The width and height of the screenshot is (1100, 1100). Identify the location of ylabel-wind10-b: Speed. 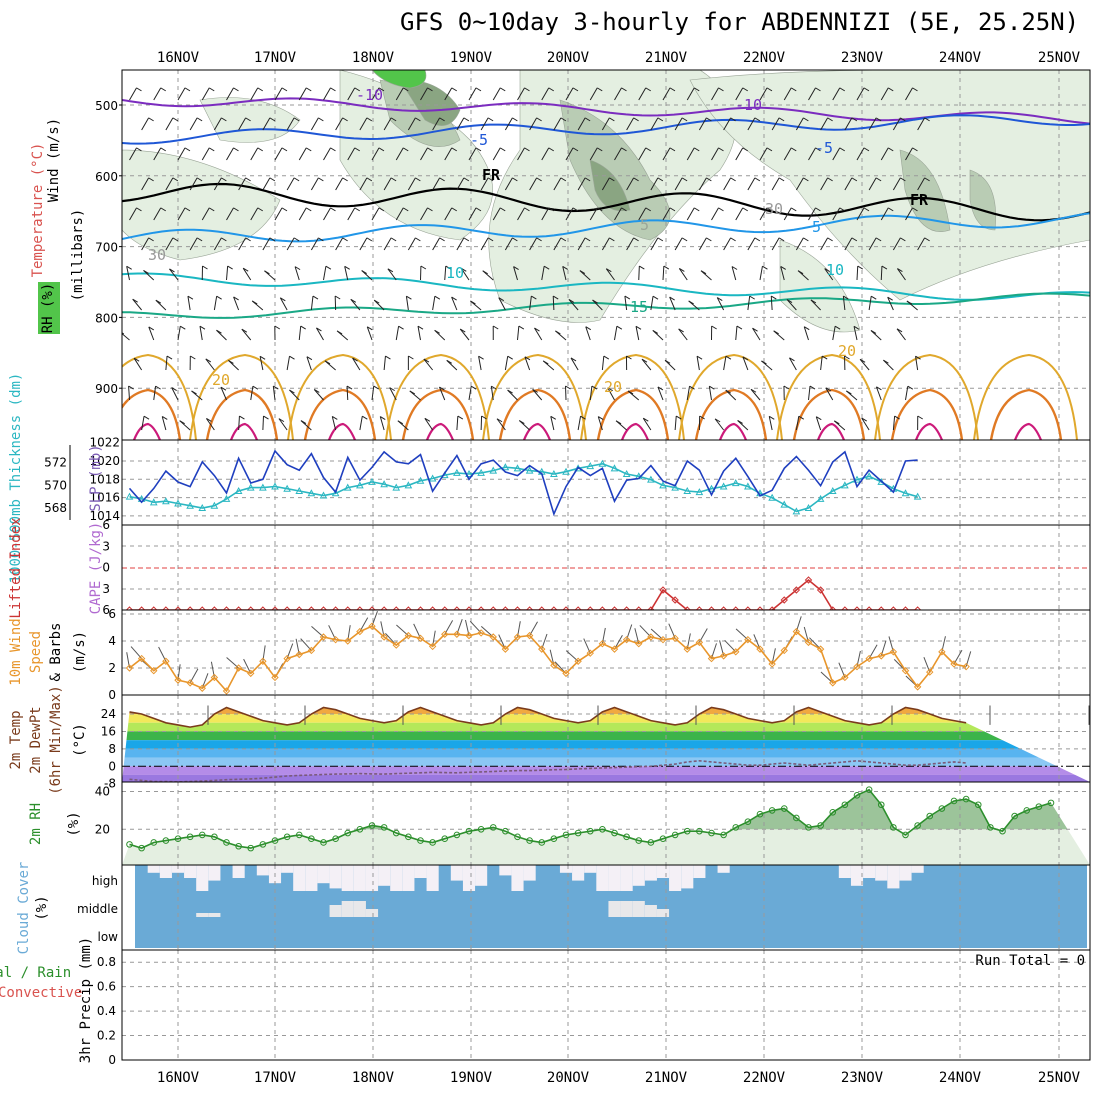
(36, 652).